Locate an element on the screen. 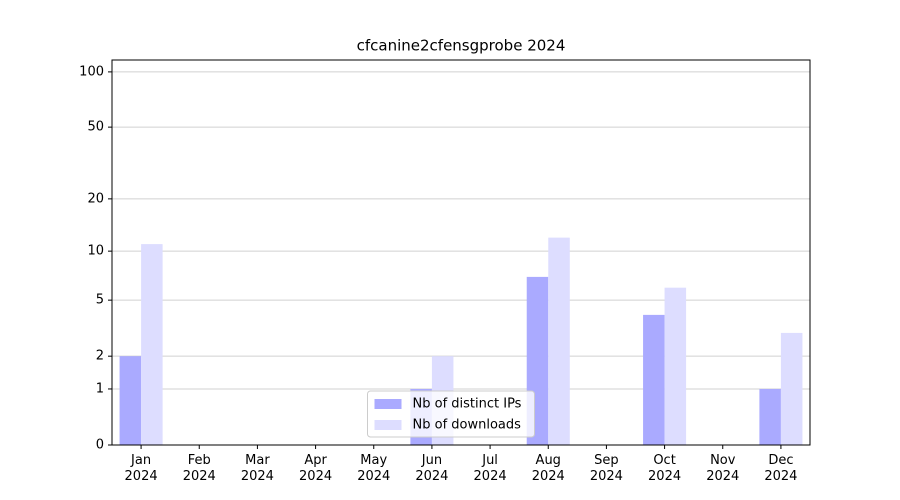  x-tick-label: Dec 2024 is located at coordinates (781, 468).